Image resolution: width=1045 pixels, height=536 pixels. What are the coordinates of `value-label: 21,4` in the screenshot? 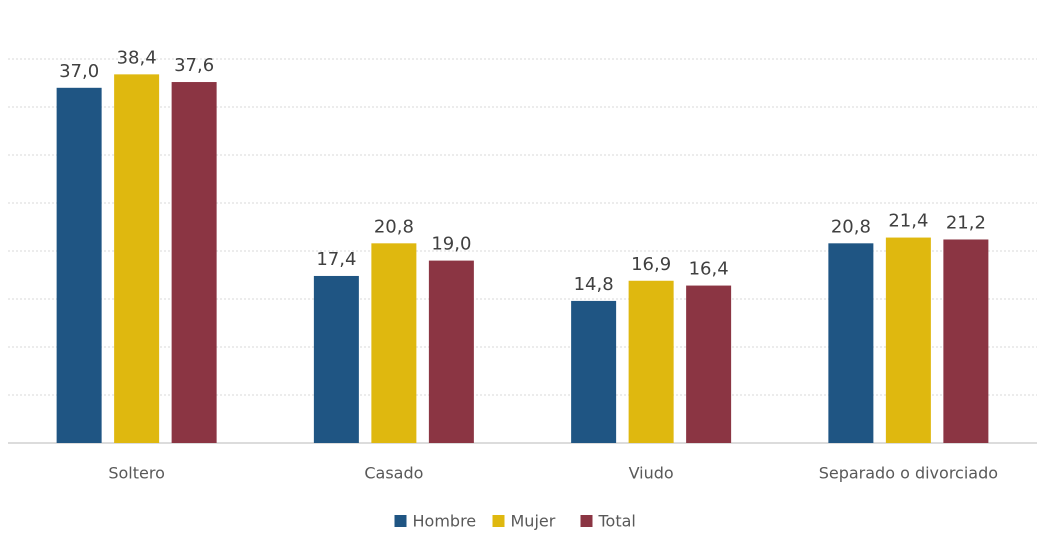 It's located at (908, 221).